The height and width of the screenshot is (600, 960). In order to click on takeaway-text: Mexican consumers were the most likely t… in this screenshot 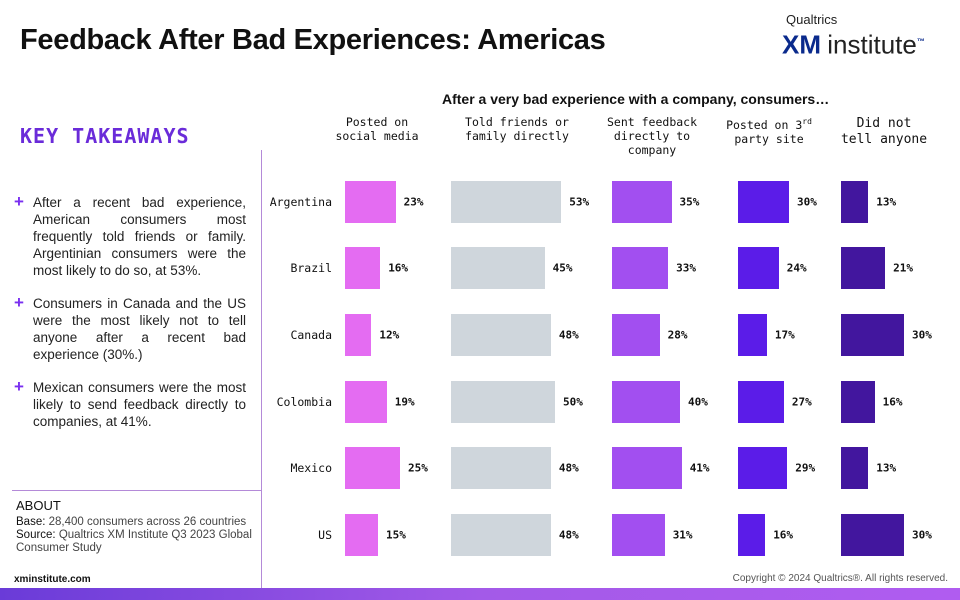, I will do `click(139, 404)`.